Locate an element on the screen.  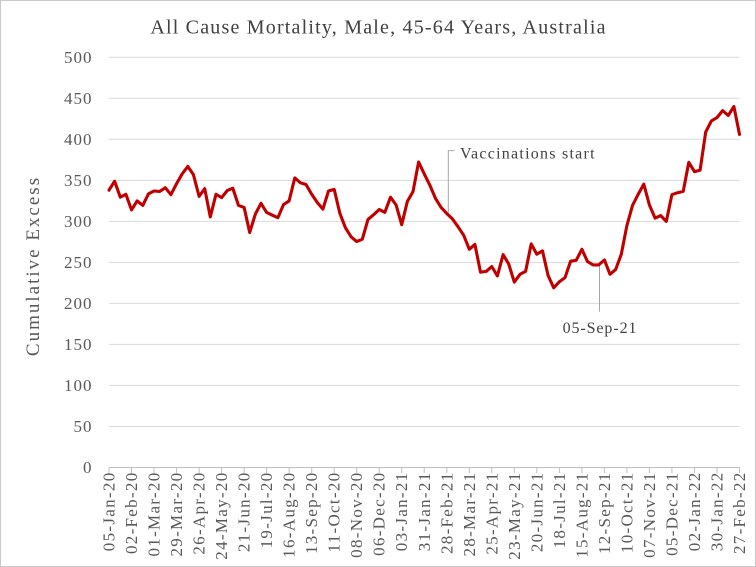
svg-text: 450 is located at coordinates (78, 98).